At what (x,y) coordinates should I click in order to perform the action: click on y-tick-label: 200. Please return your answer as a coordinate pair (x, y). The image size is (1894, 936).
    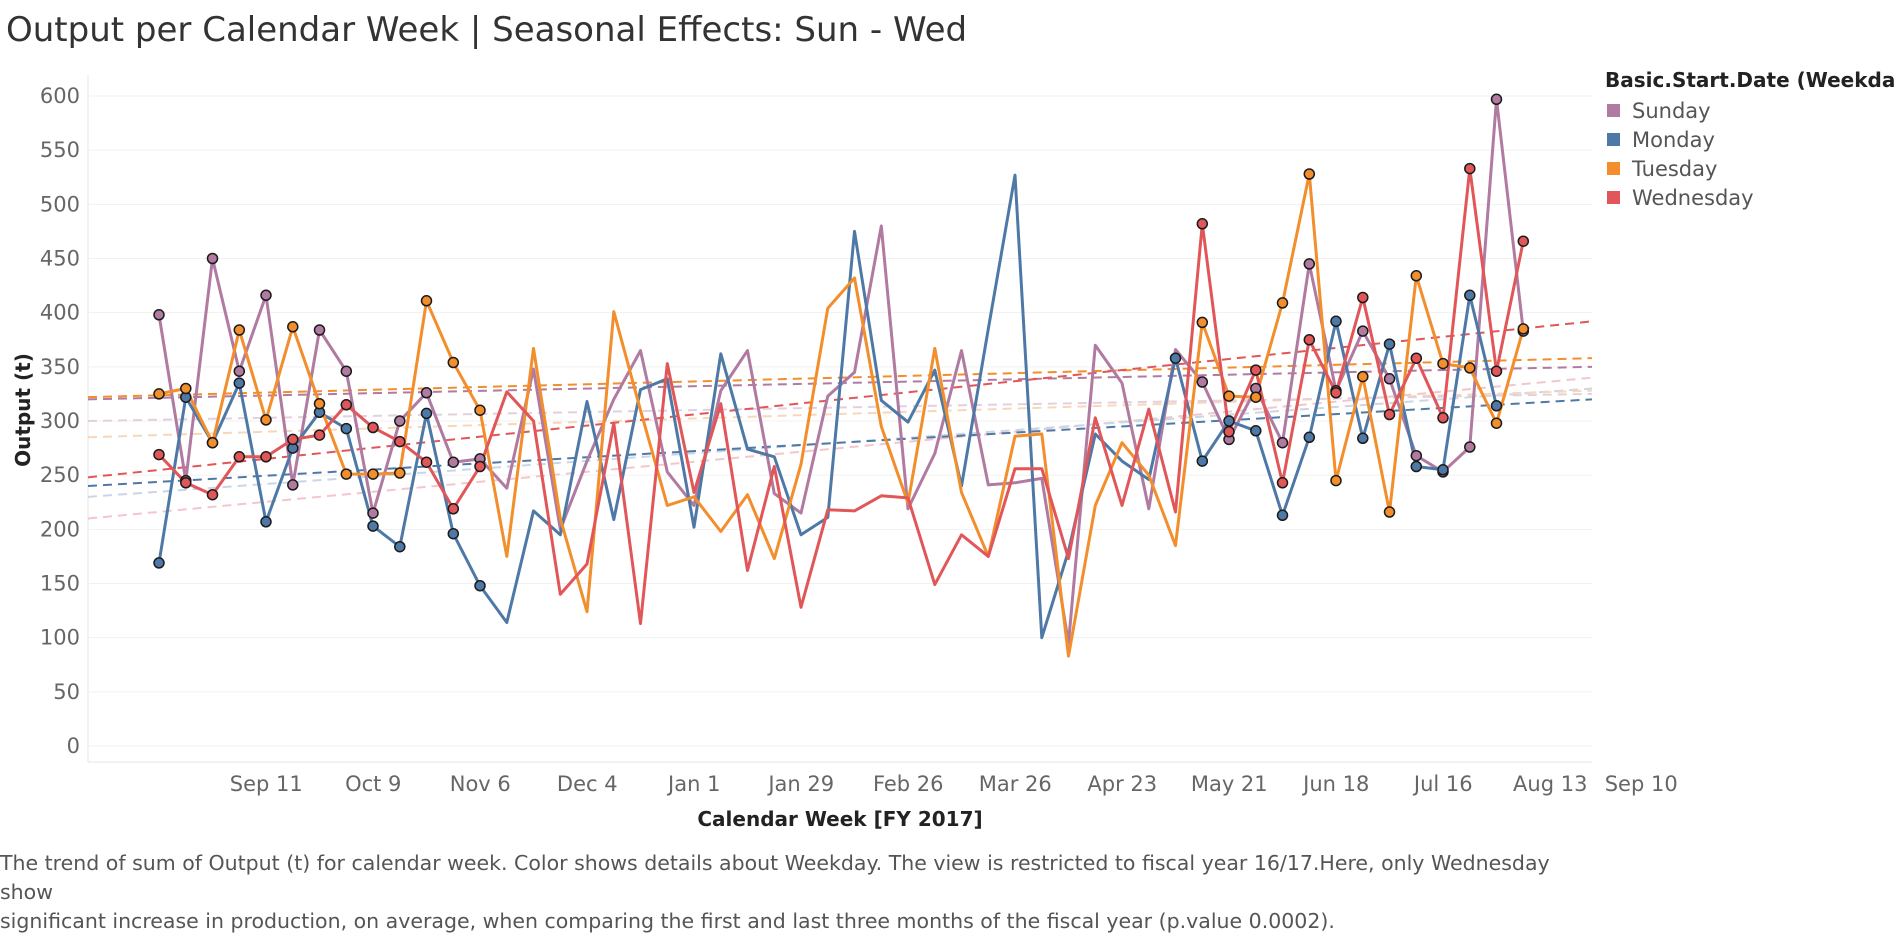
    Looking at the image, I should click on (60, 529).